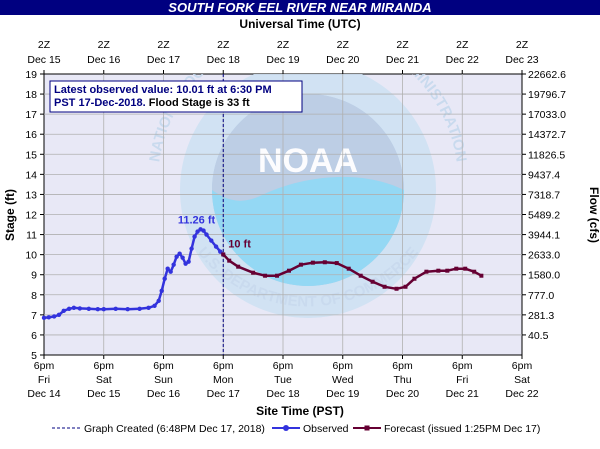 This screenshot has height=449, width=600. I want to click on y-tick-label: 6, so click(34, 336).